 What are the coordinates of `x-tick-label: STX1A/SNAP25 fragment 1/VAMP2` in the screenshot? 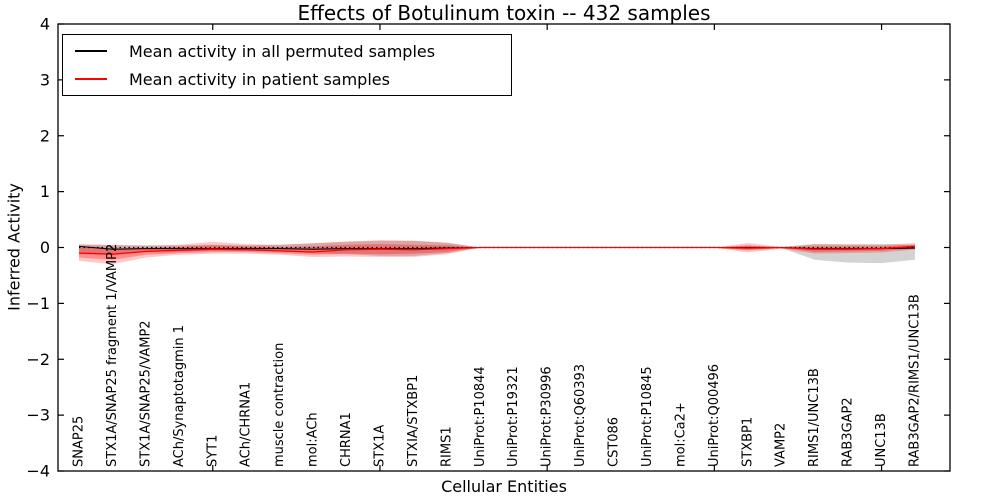 It's located at (112, 355).